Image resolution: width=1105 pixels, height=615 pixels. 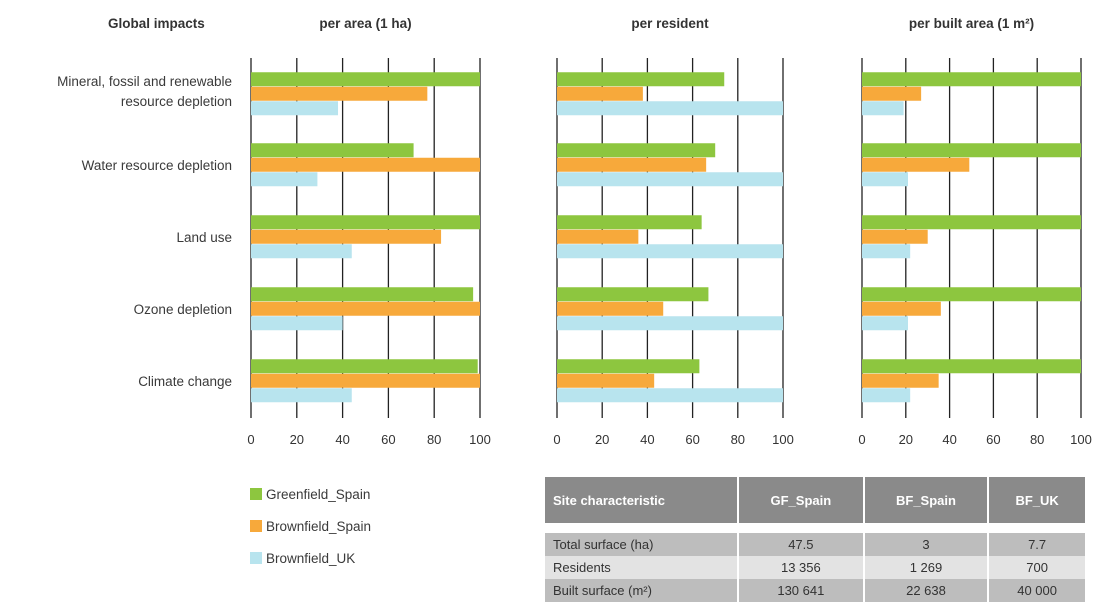 I want to click on table-cell: 1 269, so click(x=926, y=567).